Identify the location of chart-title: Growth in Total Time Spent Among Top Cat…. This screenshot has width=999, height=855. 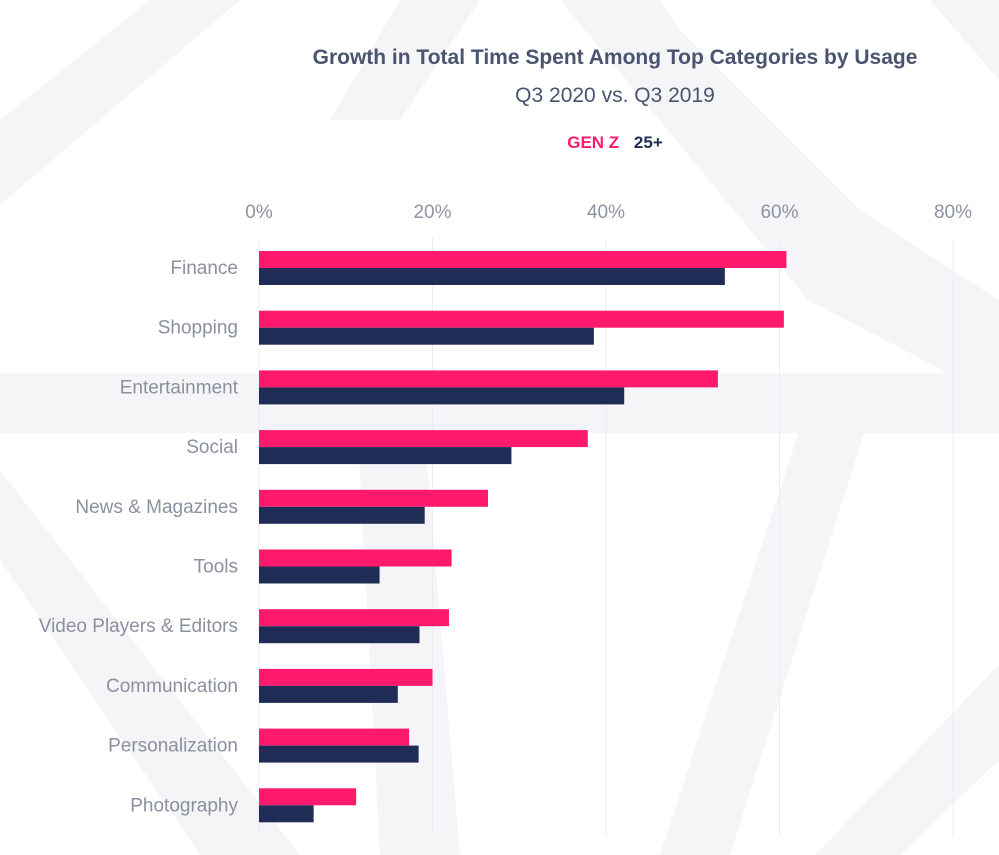
(615, 57).